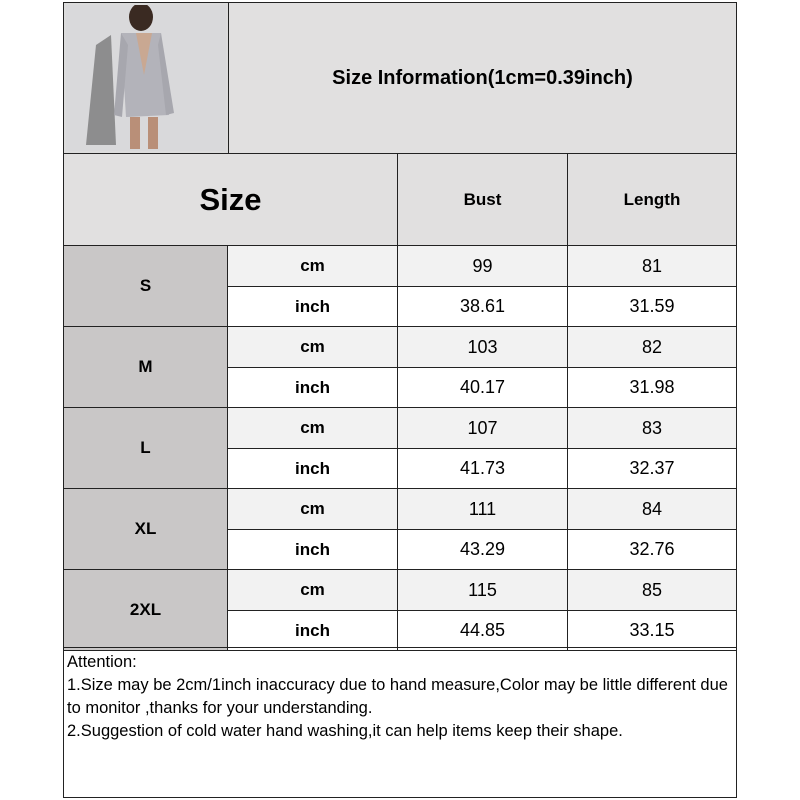 The width and height of the screenshot is (800, 800). What do you see at coordinates (482, 78) in the screenshot?
I see `chart-title: Size Information(1cm=0.39inch)` at bounding box center [482, 78].